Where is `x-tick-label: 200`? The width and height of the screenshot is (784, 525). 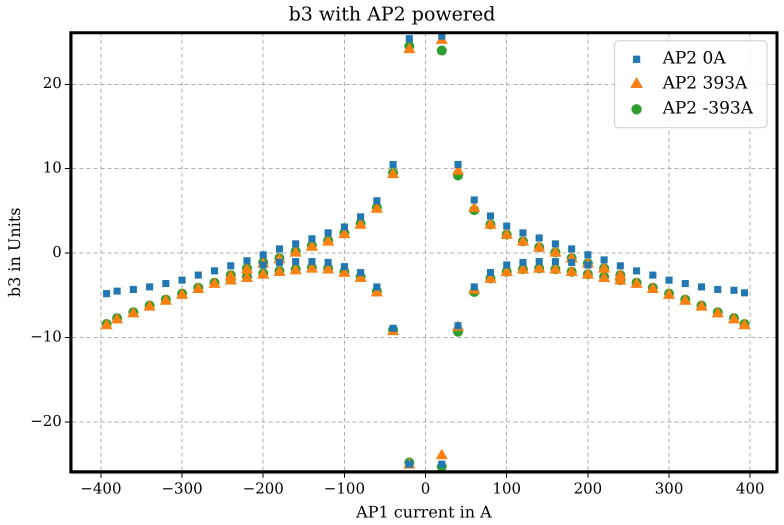
x-tick-label: 200 is located at coordinates (588, 489).